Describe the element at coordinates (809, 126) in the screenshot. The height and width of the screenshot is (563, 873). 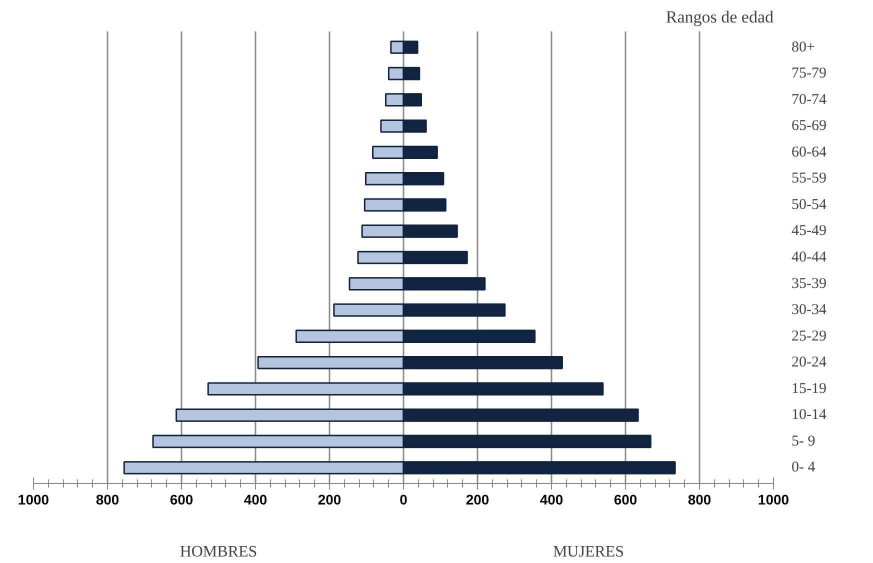
I see `y-tick-label: 65-69` at that location.